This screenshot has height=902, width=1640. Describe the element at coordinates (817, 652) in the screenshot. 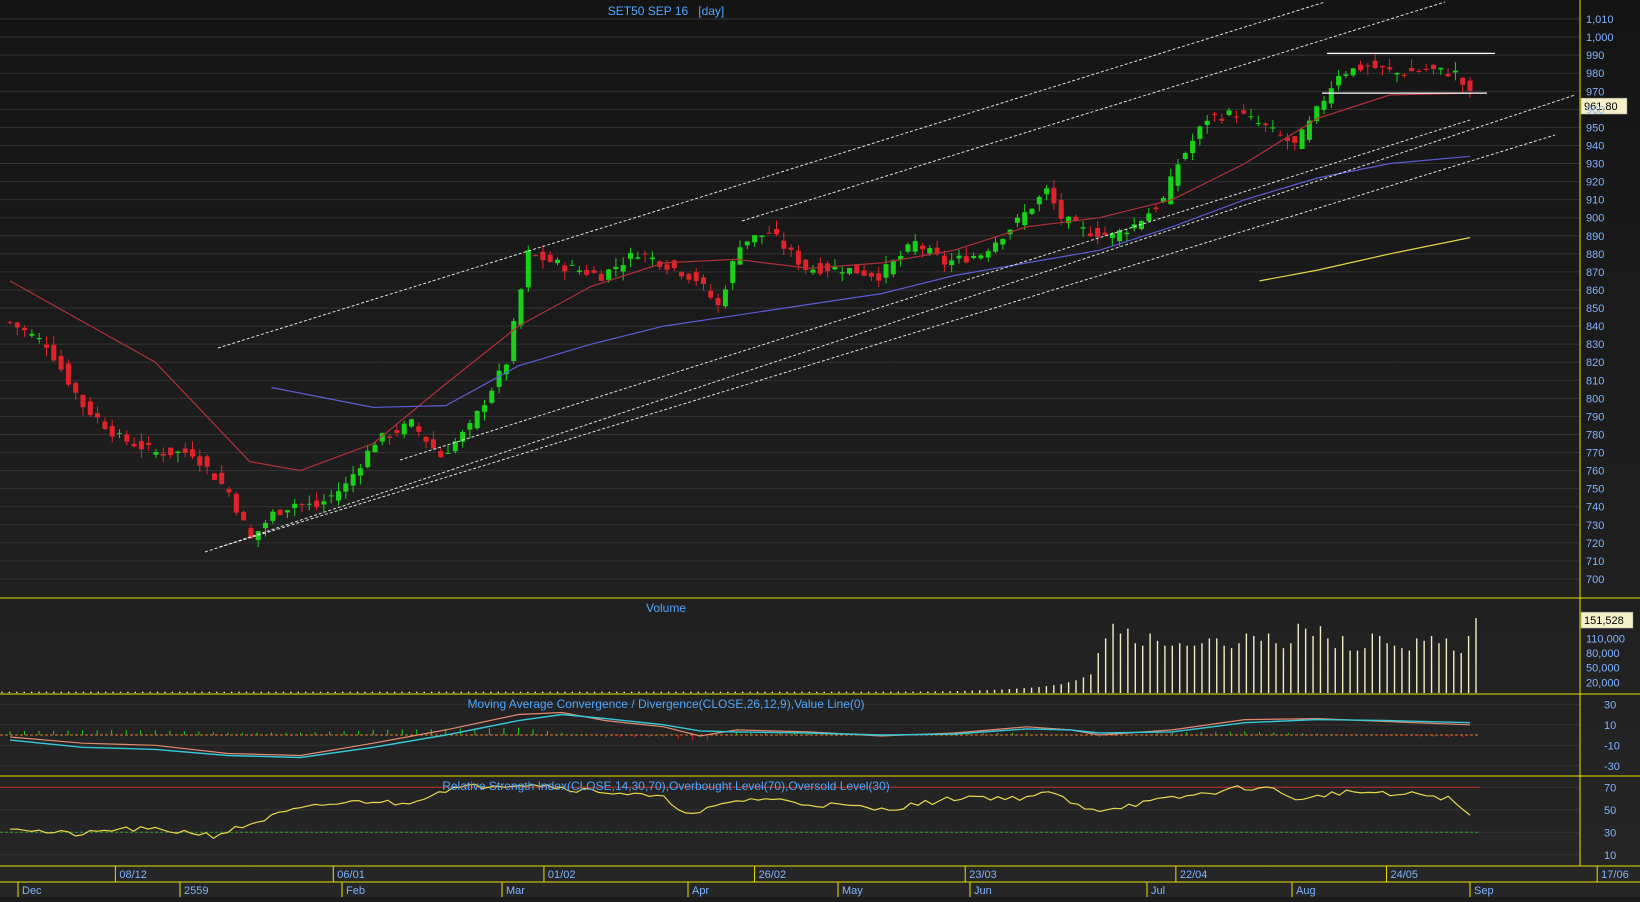

I see `volume-panel: 151,528` at that location.